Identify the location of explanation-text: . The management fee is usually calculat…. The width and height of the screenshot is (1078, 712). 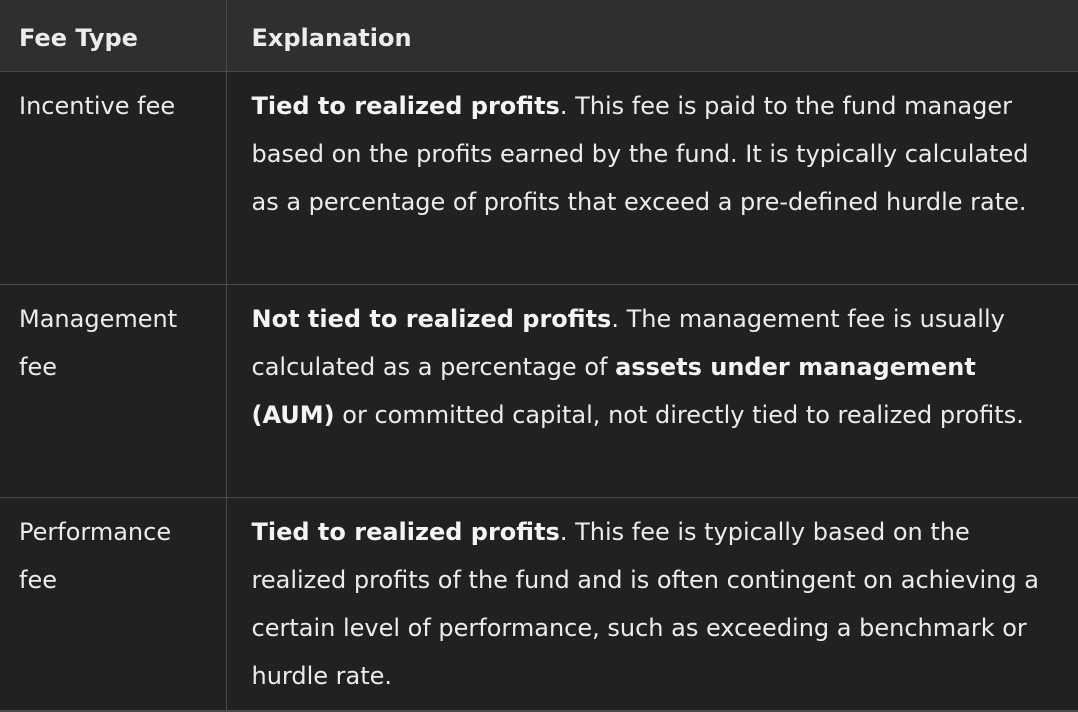
(628, 343).